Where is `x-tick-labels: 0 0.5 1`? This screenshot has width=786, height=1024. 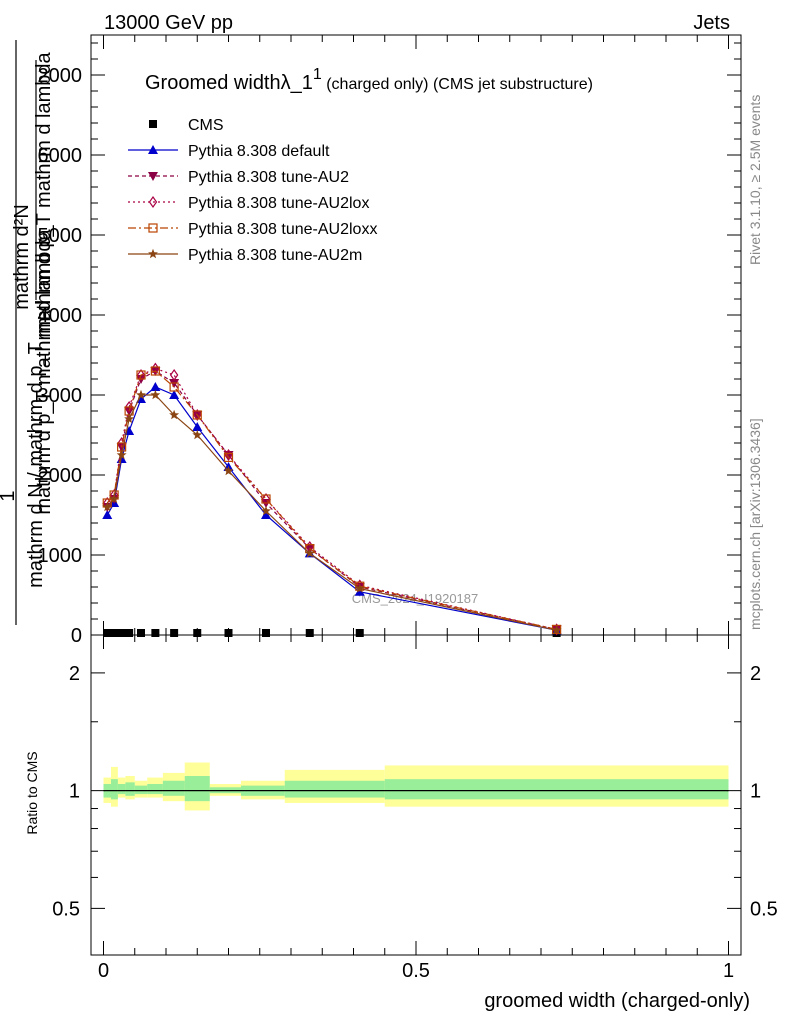
x-tick-labels: 0 0.5 1 is located at coordinates (416, 971).